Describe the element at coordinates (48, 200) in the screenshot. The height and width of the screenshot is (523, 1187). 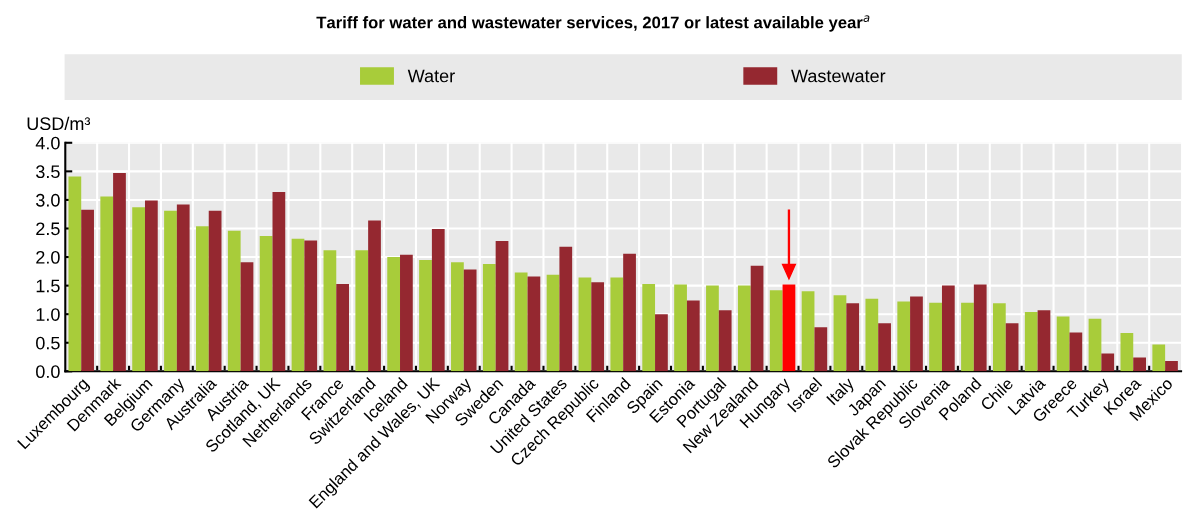
I see `y-tick-label: 3.0` at that location.